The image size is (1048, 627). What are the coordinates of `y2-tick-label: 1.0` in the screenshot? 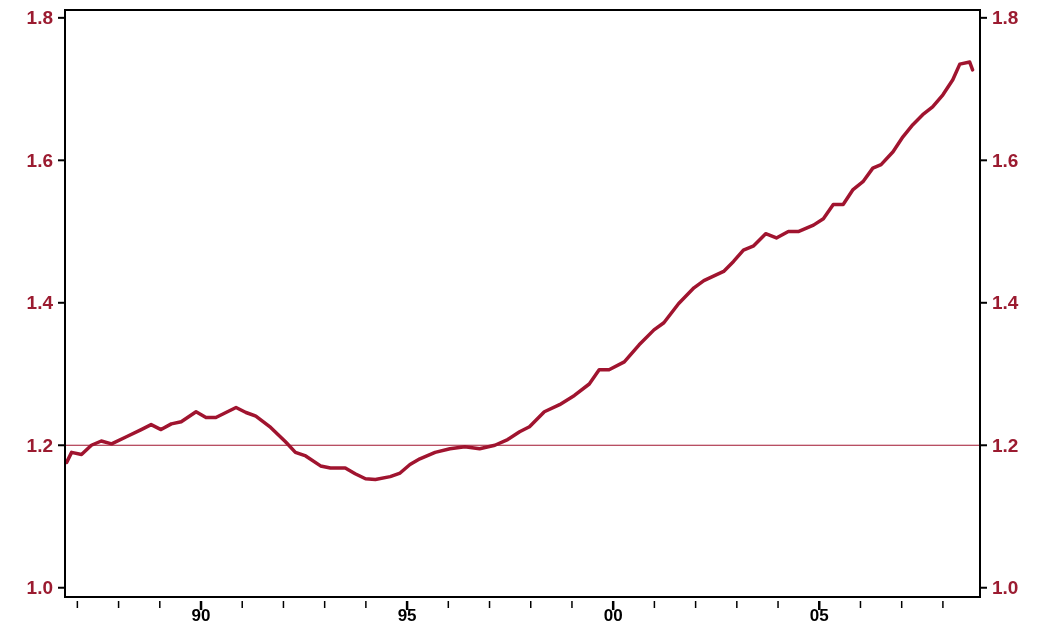 It's located at (1005, 588).